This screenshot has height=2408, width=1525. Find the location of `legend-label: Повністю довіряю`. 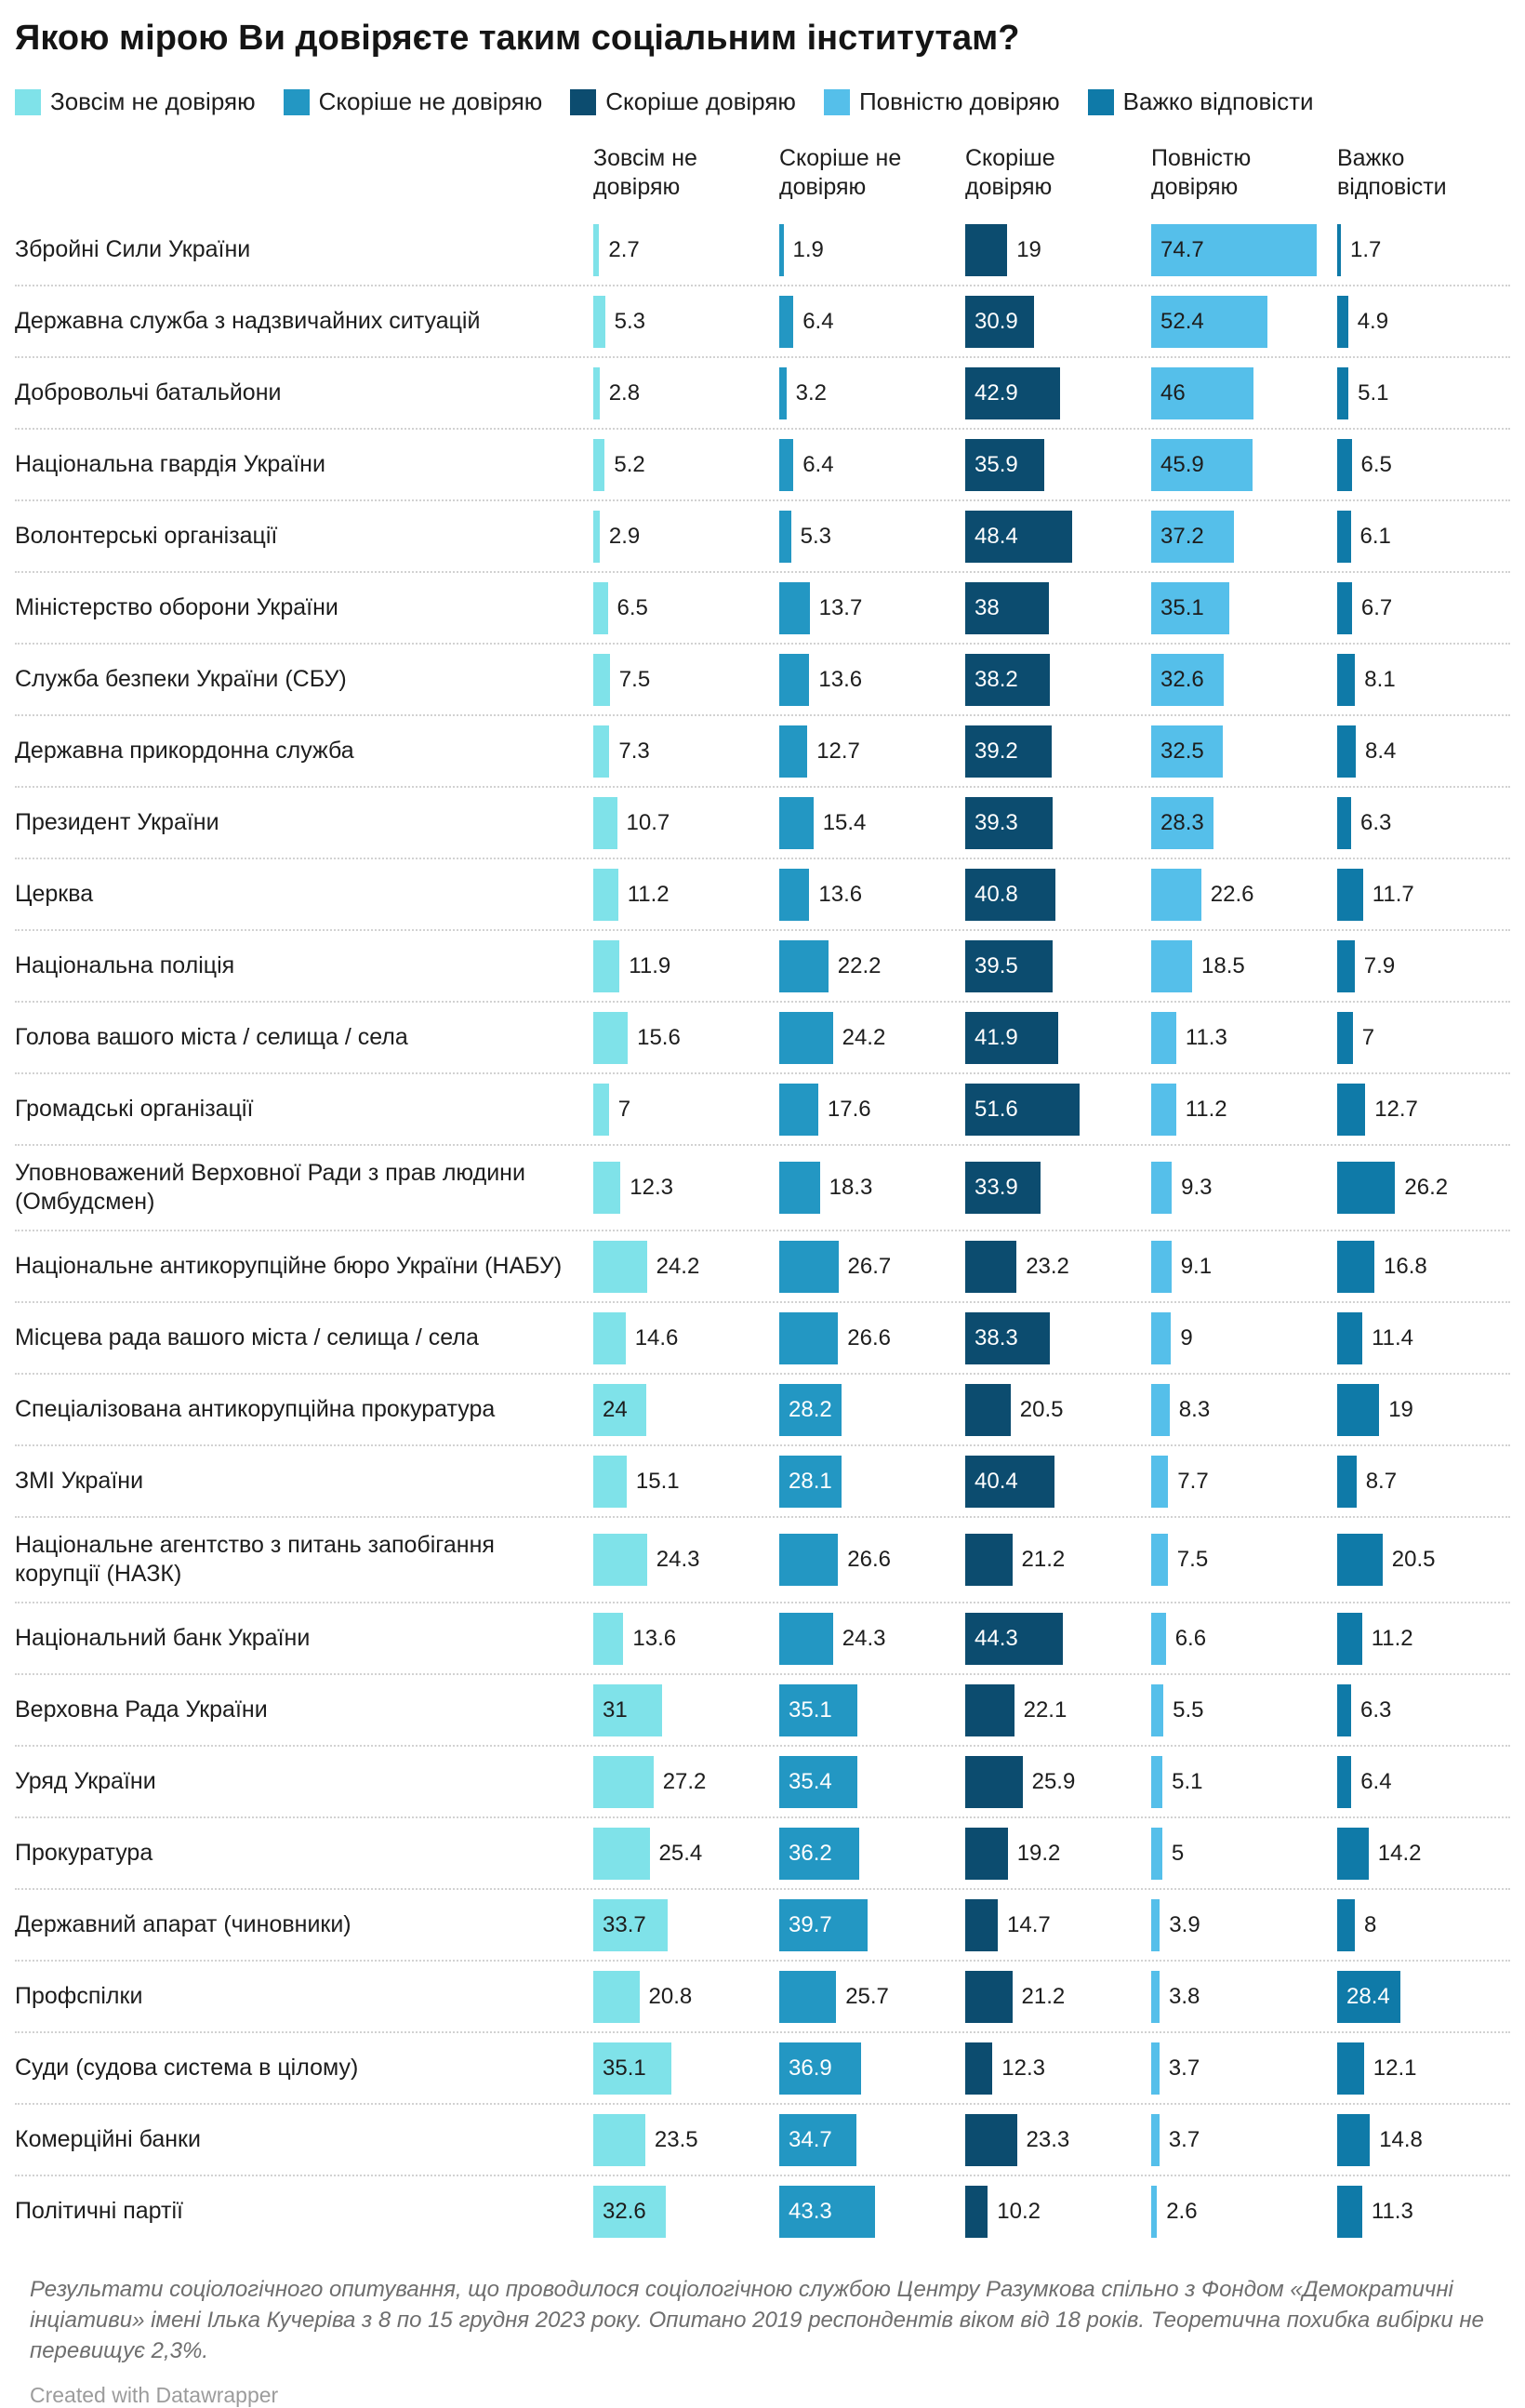

legend-label: Повністю довіряю is located at coordinates (959, 101).